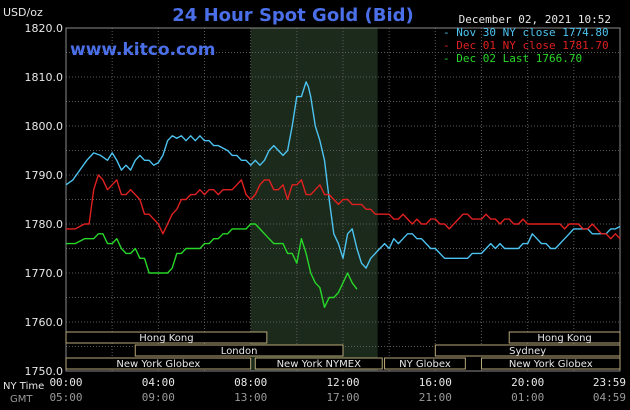  Describe the element at coordinates (435, 382) in the screenshot. I see `x-tick-label-ny: 16:00` at that location.